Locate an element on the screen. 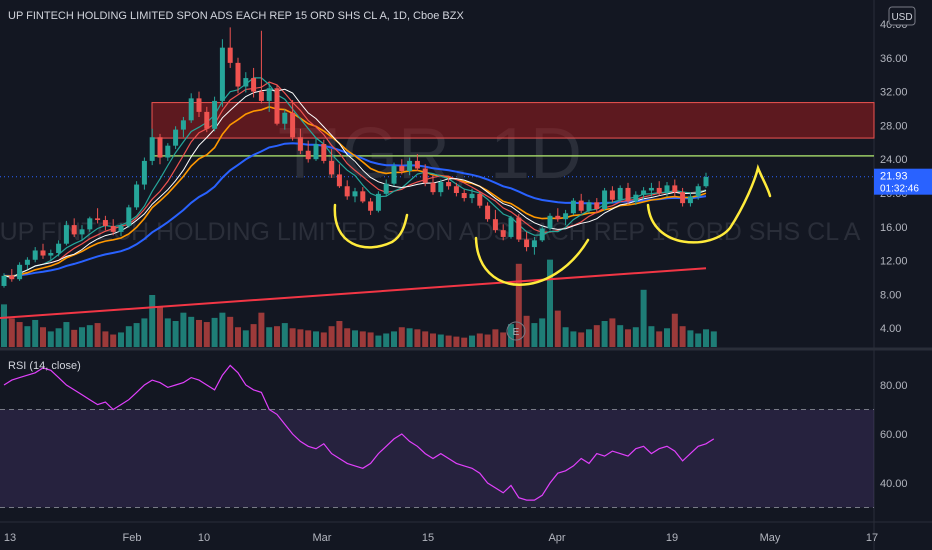  price-tick: 8.00 is located at coordinates (890, 295).